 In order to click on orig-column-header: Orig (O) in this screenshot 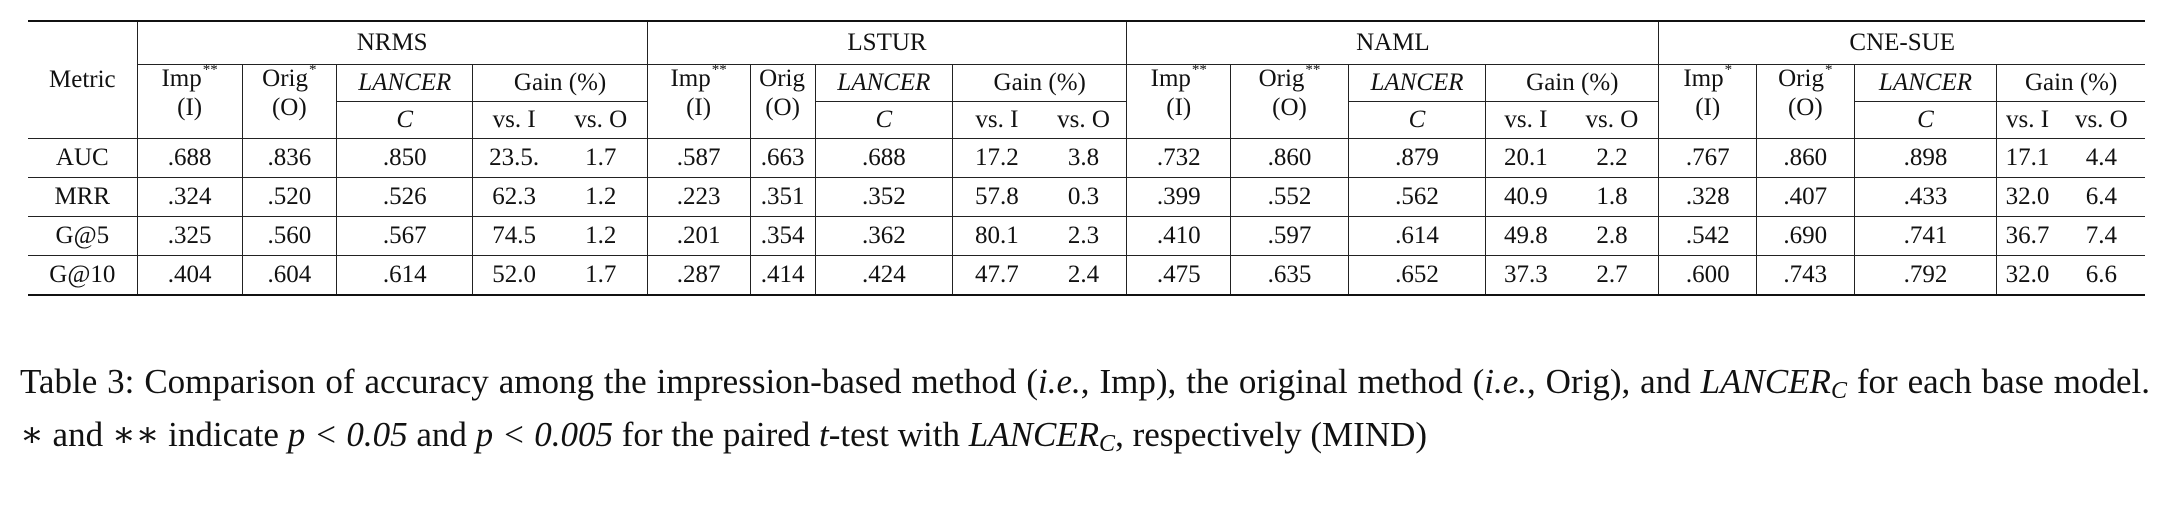, I will do `click(782, 101)`.